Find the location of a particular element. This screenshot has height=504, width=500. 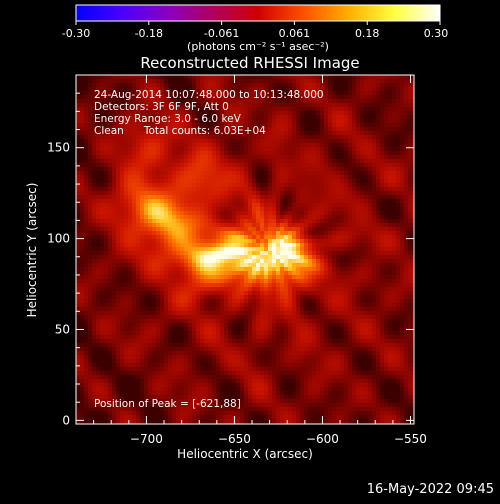

colorbar-tick-label-2: -0.061 is located at coordinates (221, 33).